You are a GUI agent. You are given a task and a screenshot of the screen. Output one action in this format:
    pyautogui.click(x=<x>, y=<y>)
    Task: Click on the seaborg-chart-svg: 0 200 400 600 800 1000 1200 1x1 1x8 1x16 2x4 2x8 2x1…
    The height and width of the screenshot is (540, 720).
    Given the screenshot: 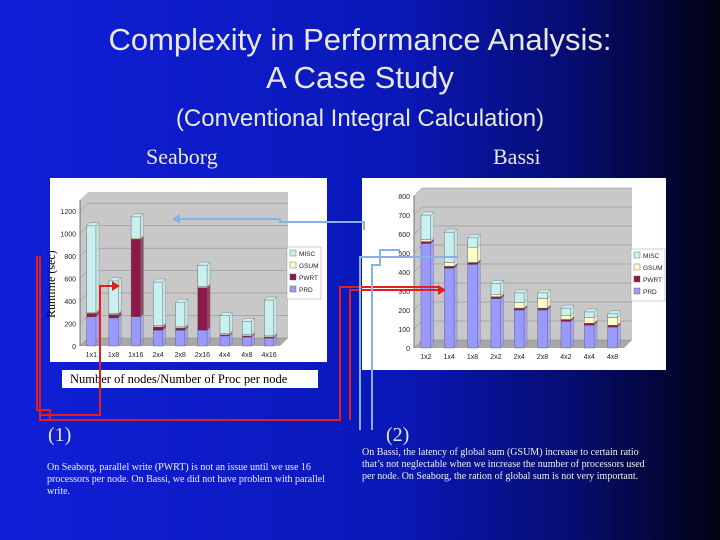 What is the action you would take?
    pyautogui.click(x=191, y=275)
    